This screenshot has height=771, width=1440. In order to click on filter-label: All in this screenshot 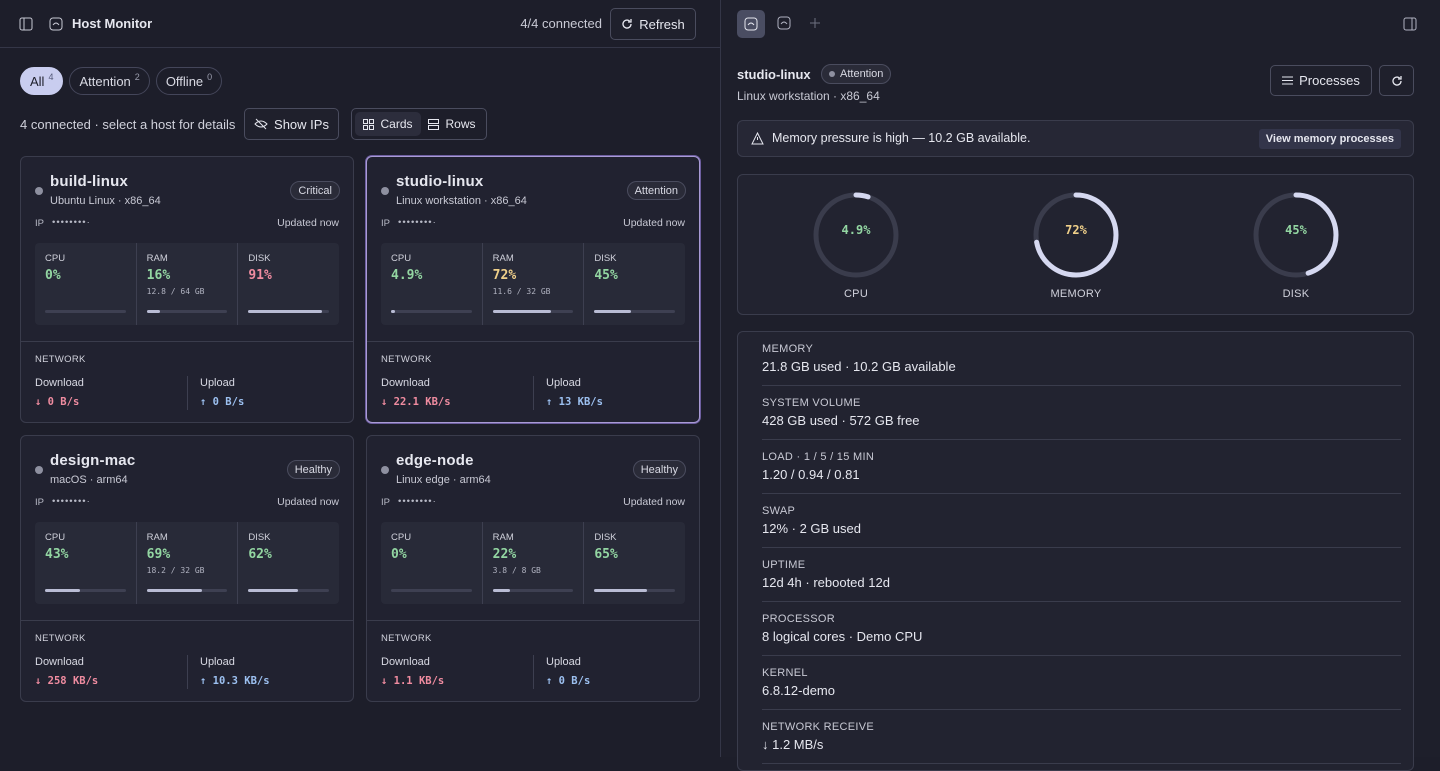, I will do `click(37, 81)`.